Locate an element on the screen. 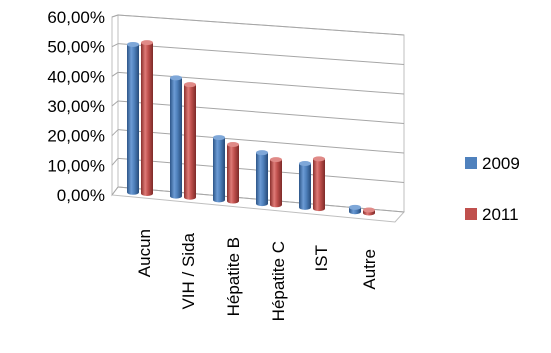  y-tick-label: 40,00% is located at coordinates (76, 76).